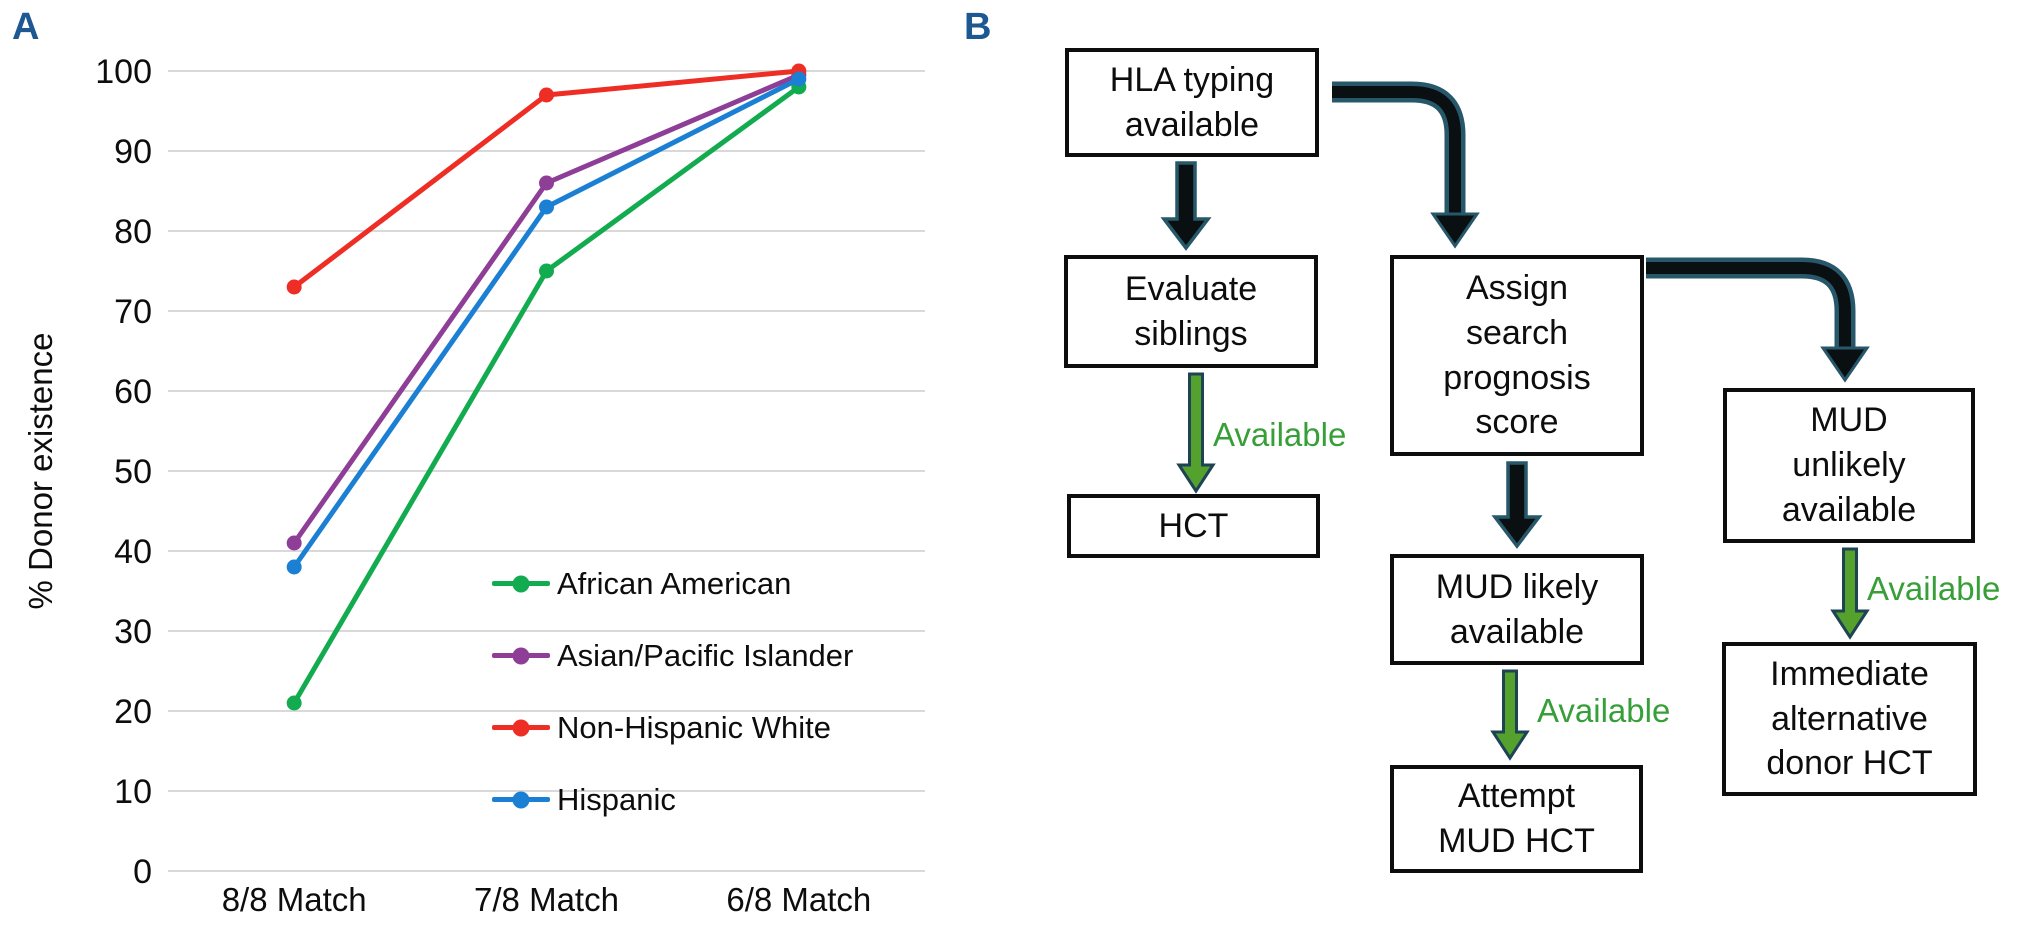  I want to click on node-mud-likely-available: MUD likely available, so click(1517, 609).